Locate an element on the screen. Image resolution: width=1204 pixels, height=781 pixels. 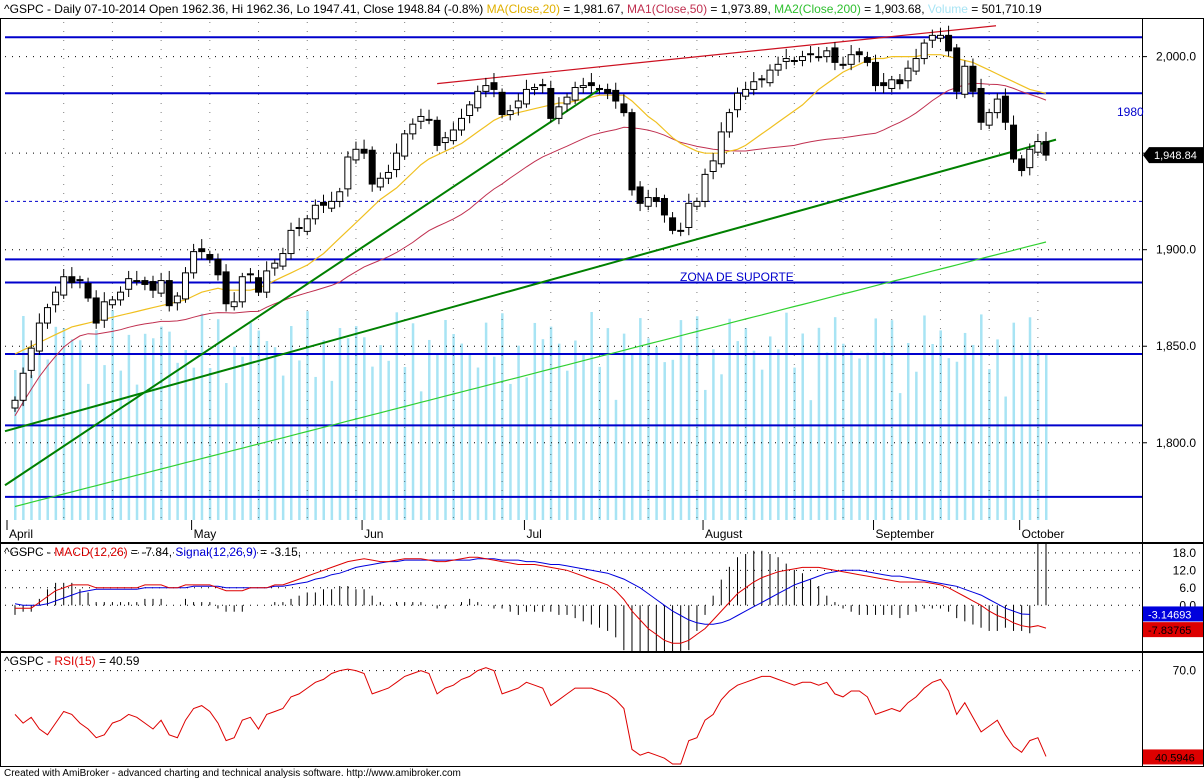
macd-line is located at coordinates (531, 600).